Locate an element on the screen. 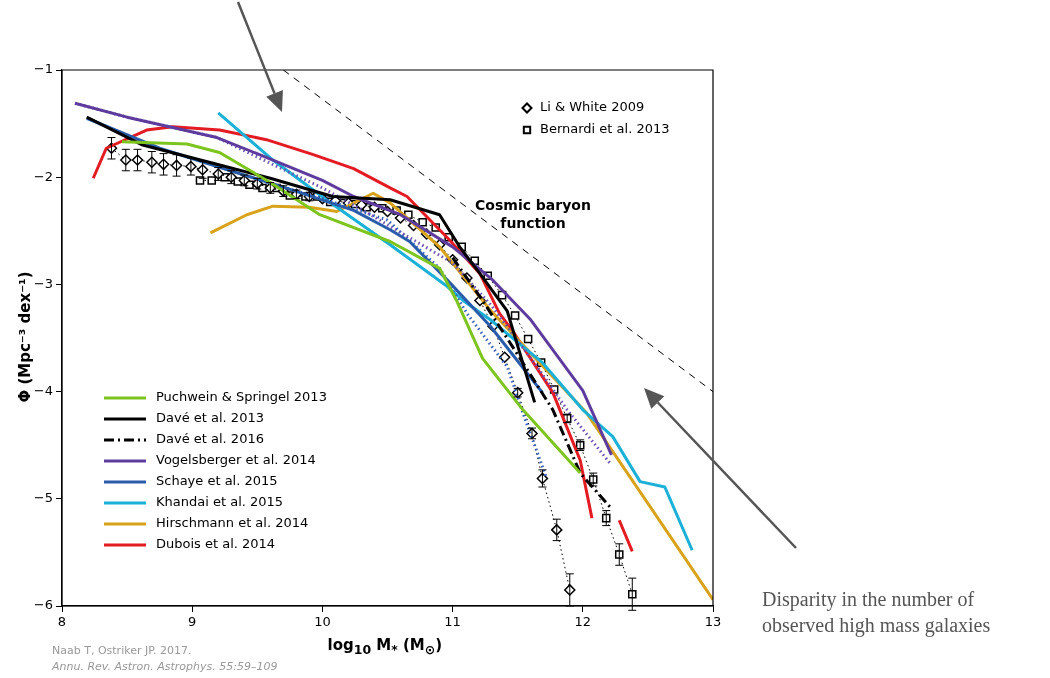  legend-label: Puchwein & Springel 2013 is located at coordinates (241, 397).